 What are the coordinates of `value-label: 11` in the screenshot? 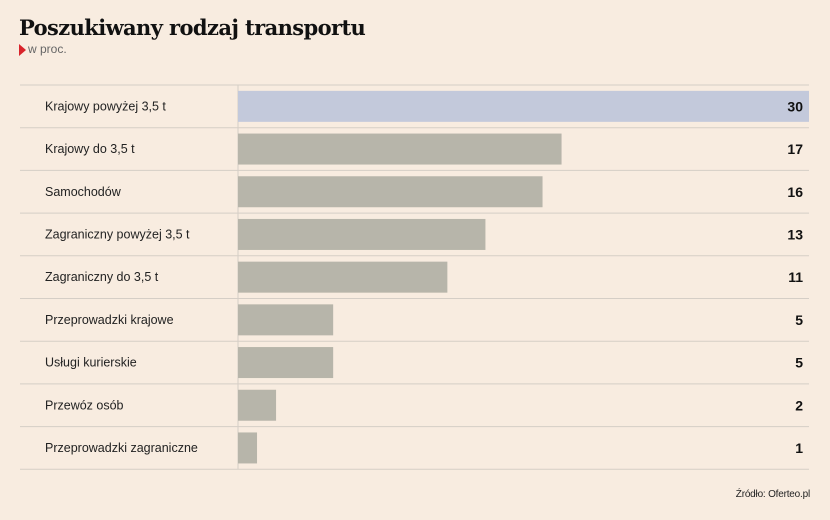 It's located at (795, 277).